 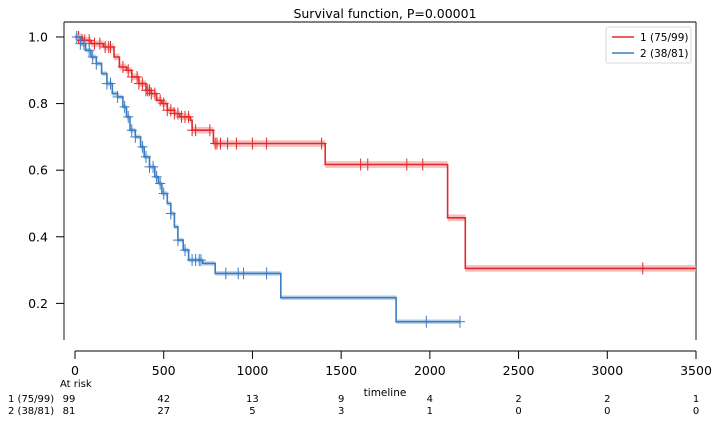 I want to click on x-tick-label: 3000, so click(x=607, y=370).